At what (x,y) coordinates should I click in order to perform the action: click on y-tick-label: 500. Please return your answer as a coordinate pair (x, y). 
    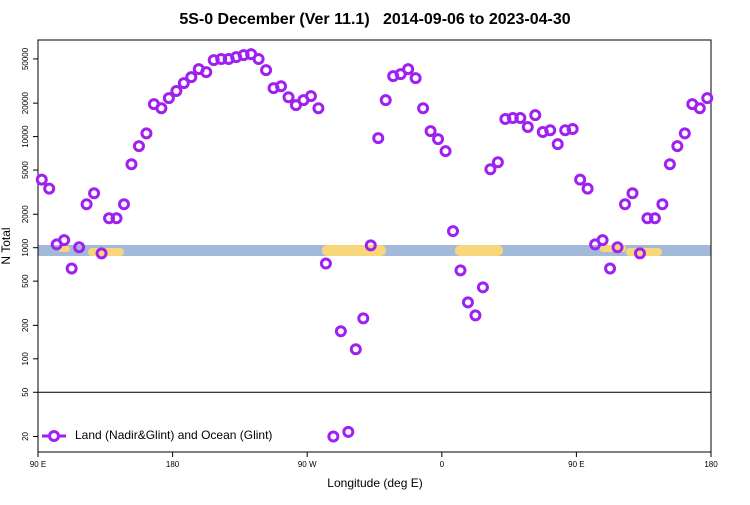
    Looking at the image, I should click on (25, 281).